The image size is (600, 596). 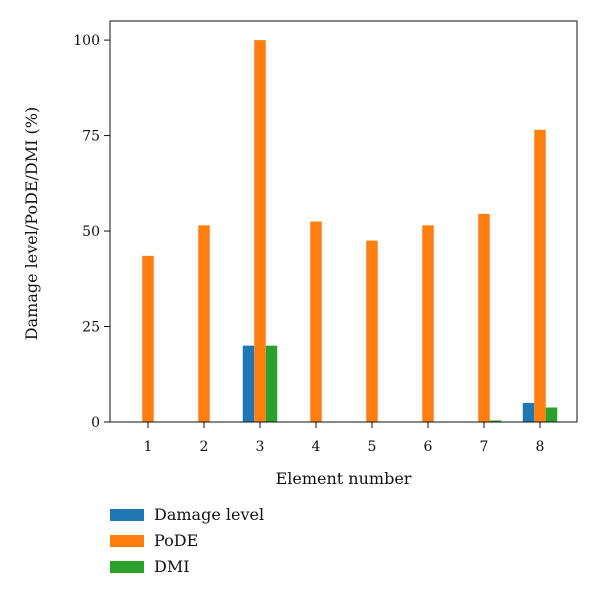 I want to click on y-tick-label: 50, so click(x=91, y=232).